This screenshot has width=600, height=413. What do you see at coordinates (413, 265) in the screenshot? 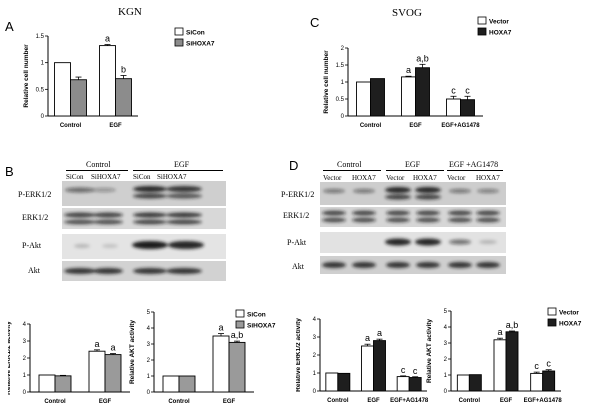
I see `blot-d-strip-akt` at bounding box center [413, 265].